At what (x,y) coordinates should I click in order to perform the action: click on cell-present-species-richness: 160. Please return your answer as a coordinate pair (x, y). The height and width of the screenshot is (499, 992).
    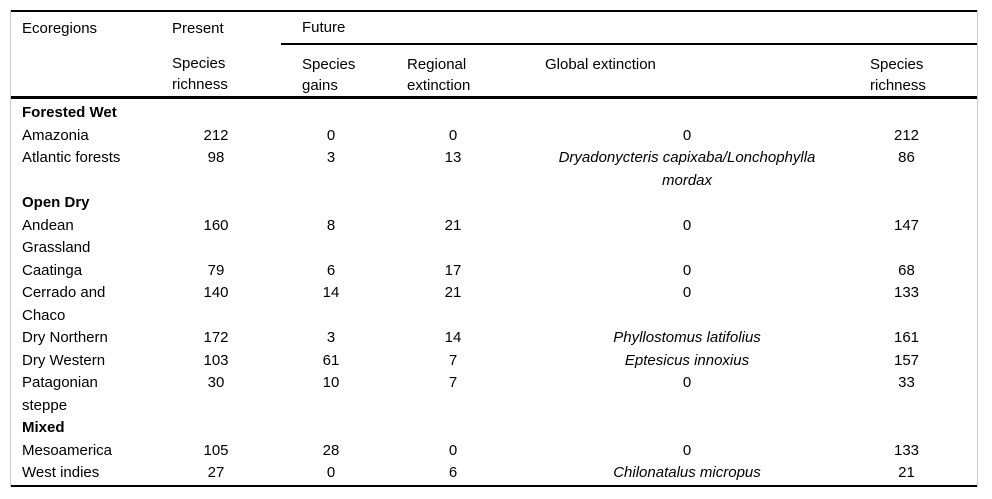
    Looking at the image, I should click on (216, 225).